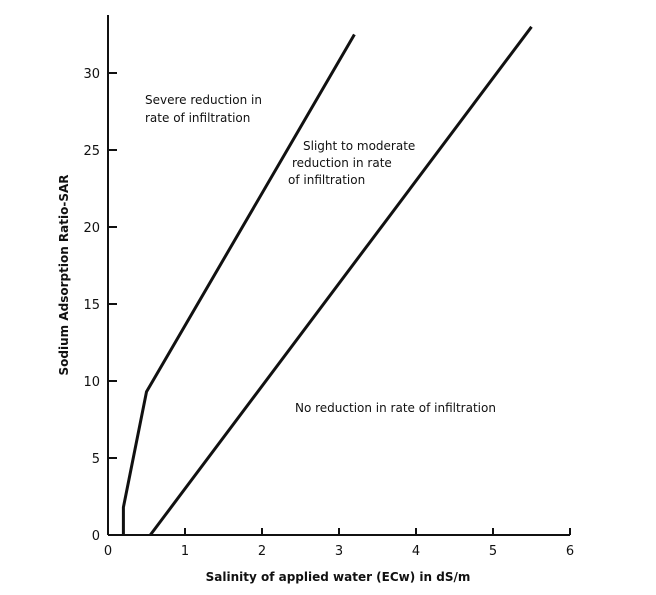  Describe the element at coordinates (91, 228) in the screenshot. I see `y-tick-label: 20` at that location.